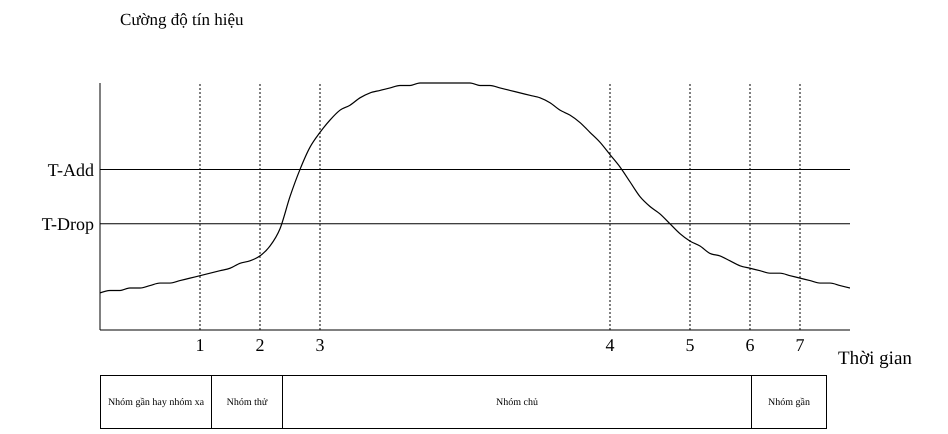 This screenshot has height=434, width=948. Describe the element at coordinates (320, 344) in the screenshot. I see `x-tick-label: 3` at that location.